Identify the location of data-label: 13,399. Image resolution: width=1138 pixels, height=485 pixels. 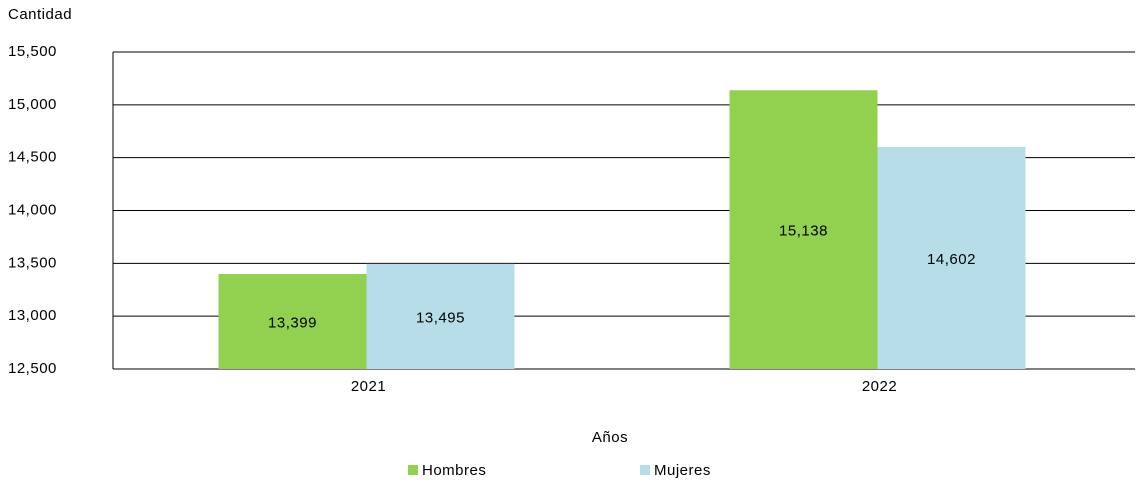
(292, 322).